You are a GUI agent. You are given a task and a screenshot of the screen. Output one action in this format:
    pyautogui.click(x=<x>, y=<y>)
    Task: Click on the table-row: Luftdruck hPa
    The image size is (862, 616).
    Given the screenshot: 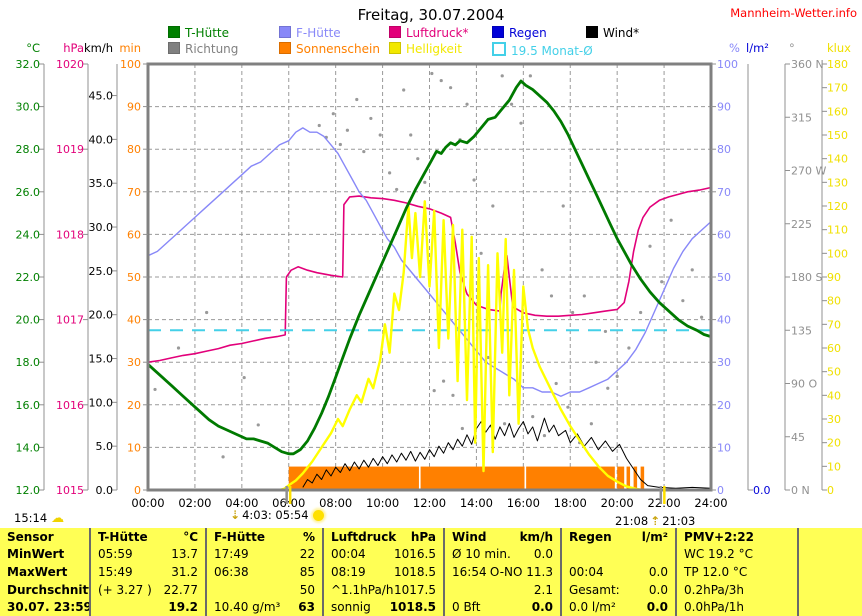 What is the action you would take?
    pyautogui.click(x=383, y=537)
    